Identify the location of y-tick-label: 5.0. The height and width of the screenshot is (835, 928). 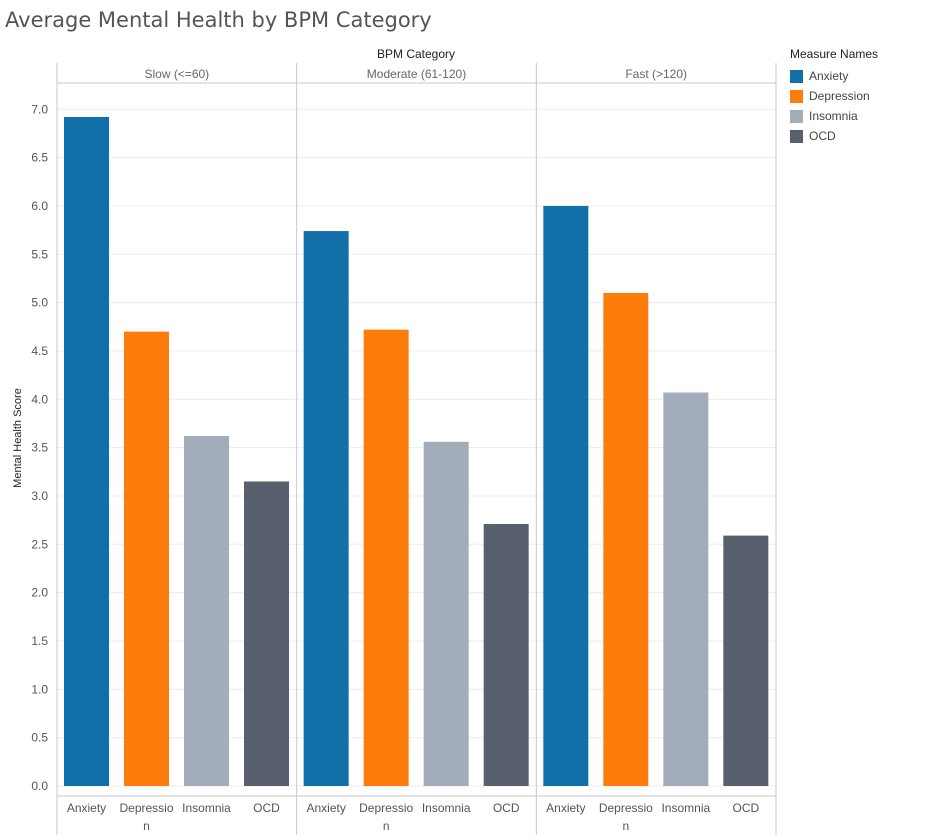
(39, 303).